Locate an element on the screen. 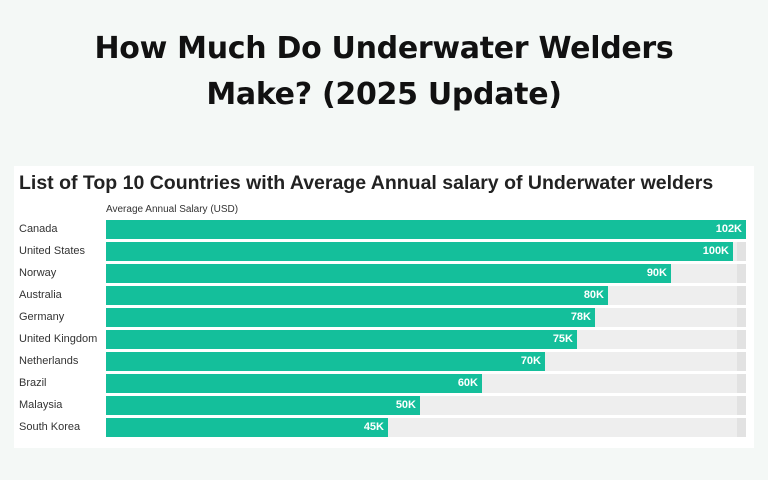 The width and height of the screenshot is (768, 480). bar-row: Brazil 60K is located at coordinates (384, 385).